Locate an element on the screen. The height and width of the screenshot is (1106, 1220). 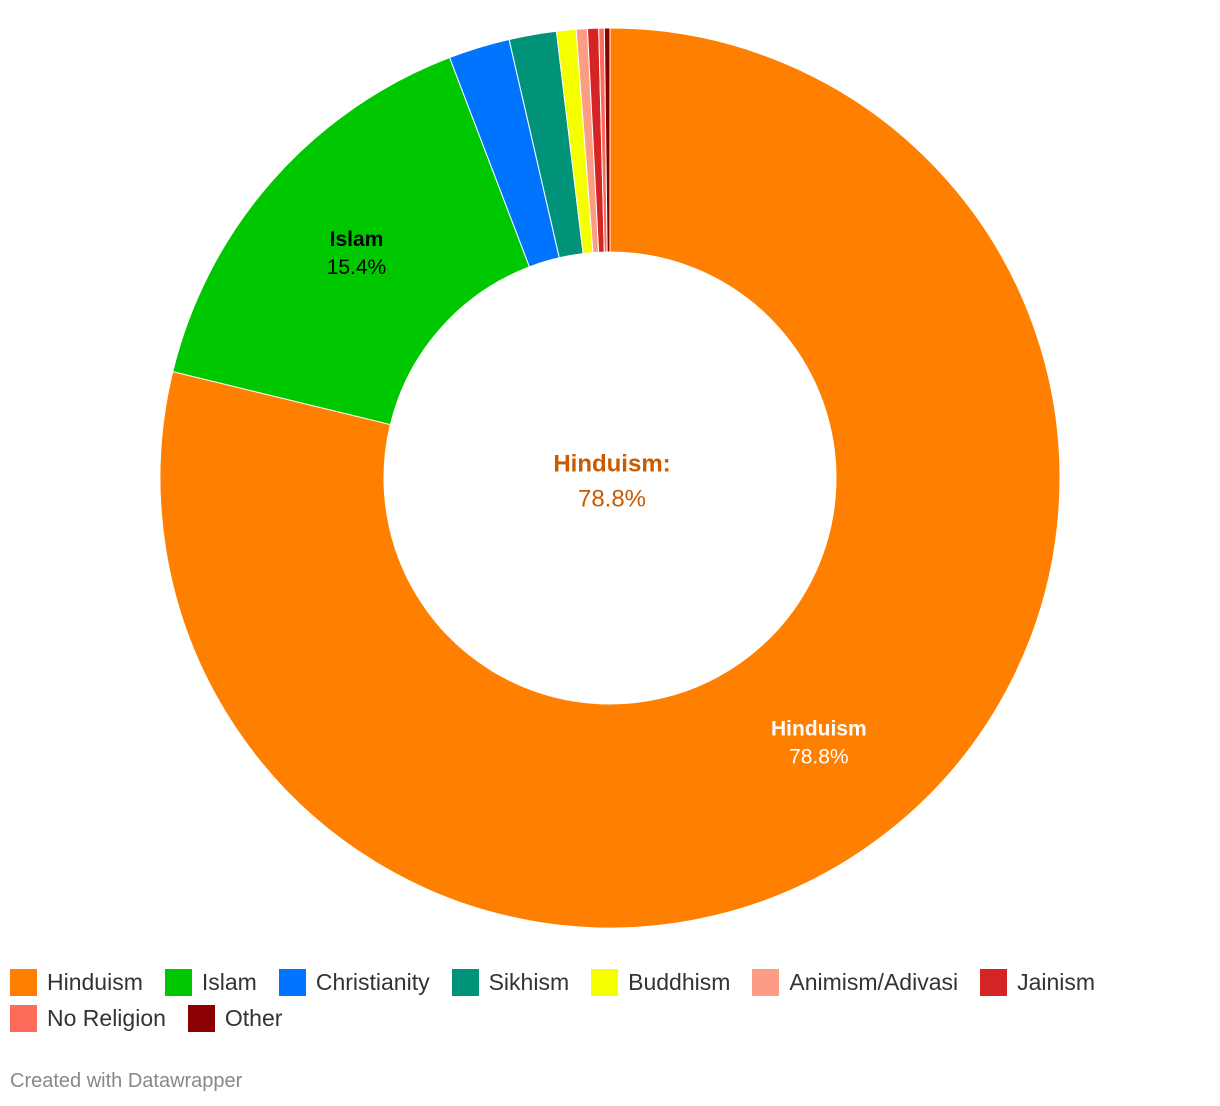
legend-label: Jainism is located at coordinates (1056, 981).